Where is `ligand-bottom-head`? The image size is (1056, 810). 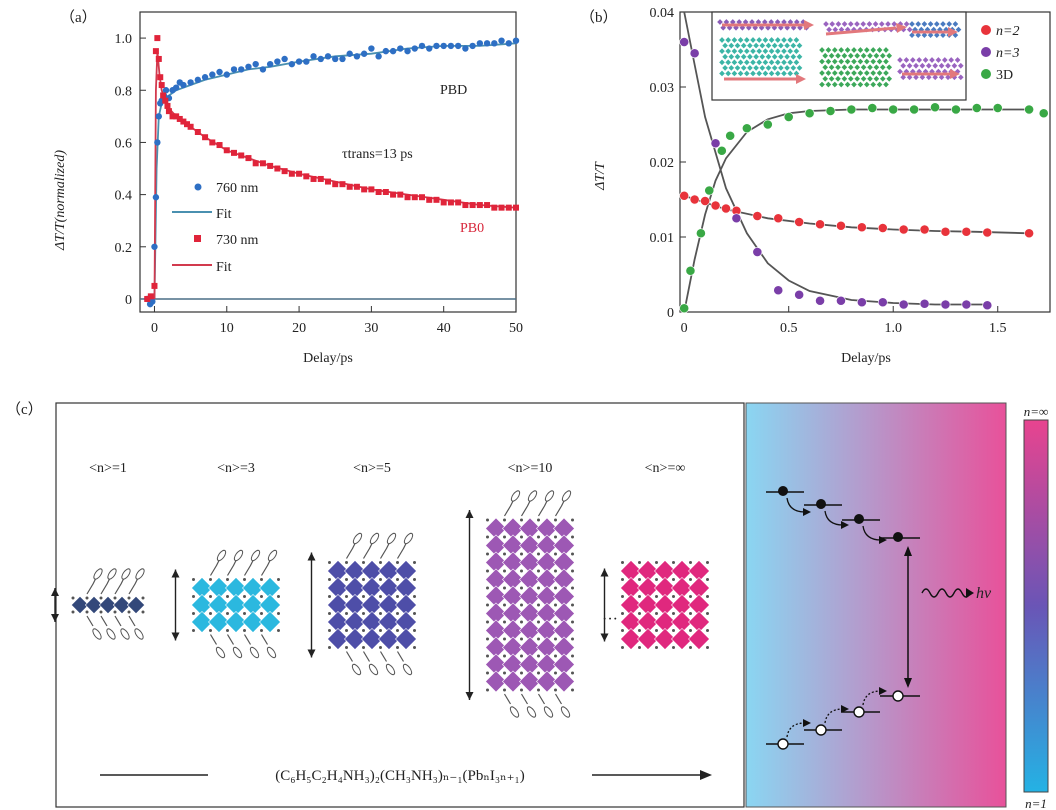 ligand-bottom-head is located at coordinates (271, 652).